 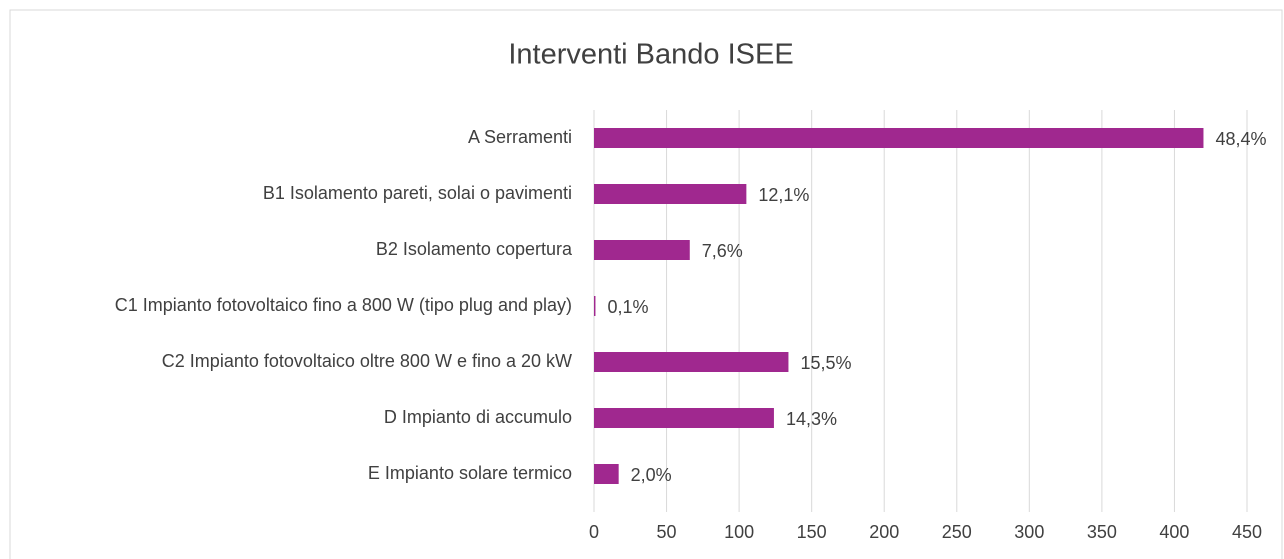 I want to click on x-tick-label: 0, so click(x=594, y=532).